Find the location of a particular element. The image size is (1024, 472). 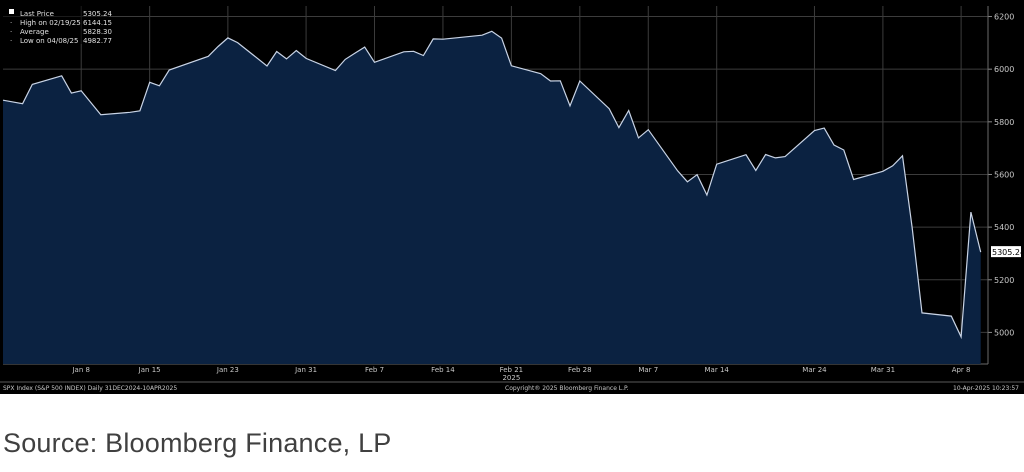

legend-marker-average: · is located at coordinates (11, 32).